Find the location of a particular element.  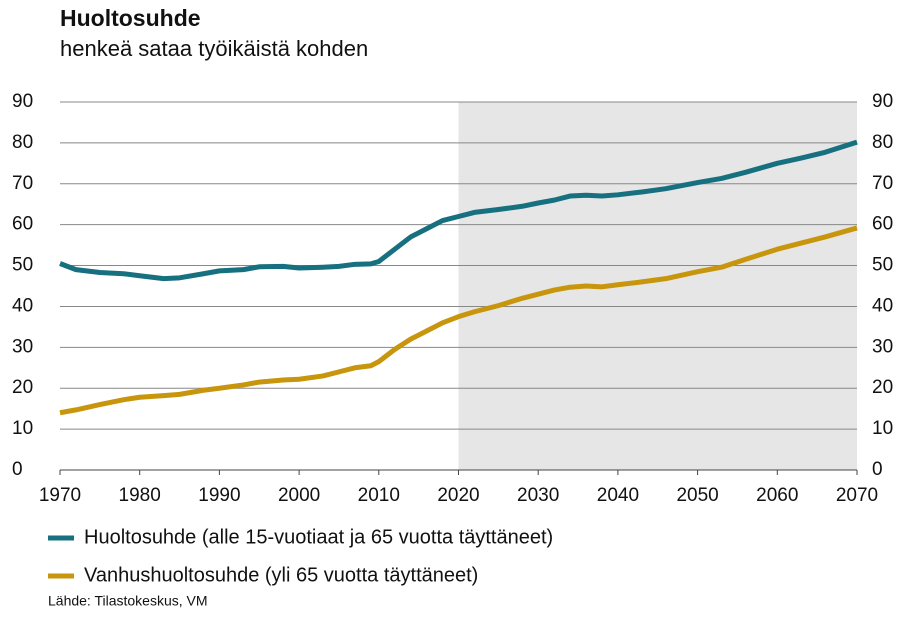

y-tick-label: 30 is located at coordinates (22, 346).